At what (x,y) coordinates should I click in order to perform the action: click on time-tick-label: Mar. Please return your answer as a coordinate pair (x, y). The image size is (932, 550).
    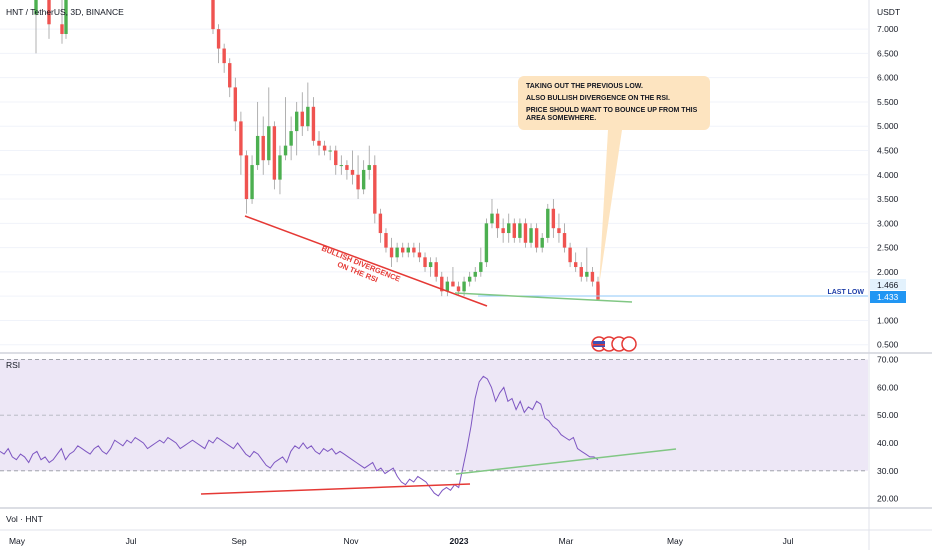
    Looking at the image, I should click on (566, 541).